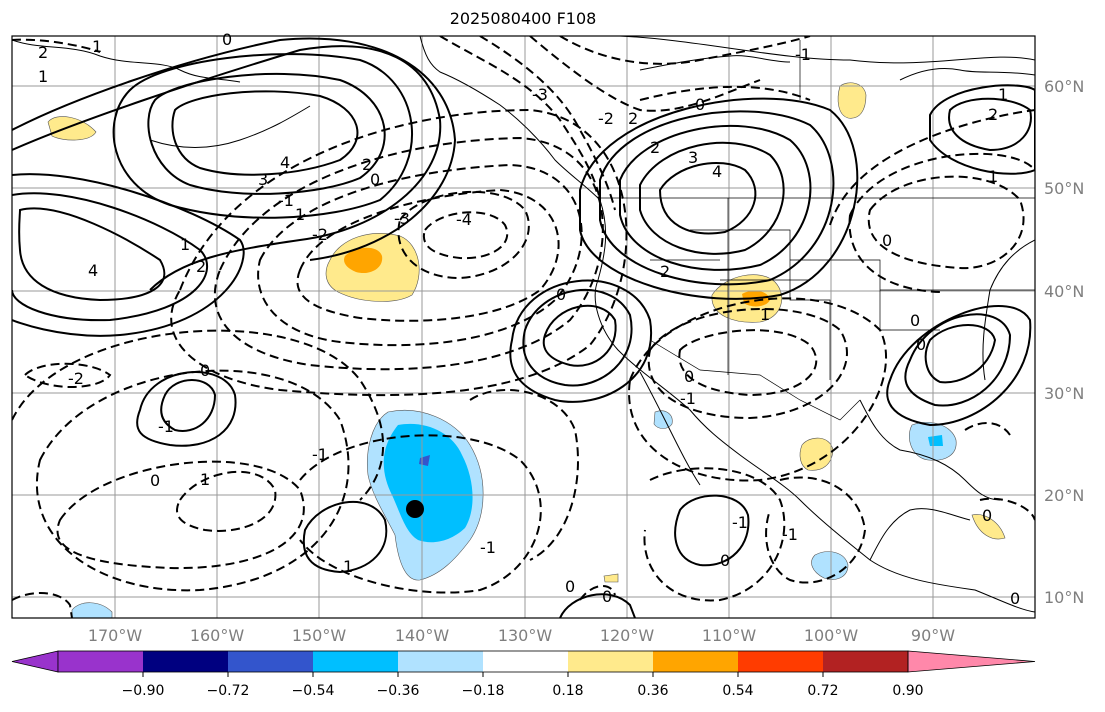 The image size is (1105, 712). I want to click on lon-label-150w: 150°W, so click(319, 635).